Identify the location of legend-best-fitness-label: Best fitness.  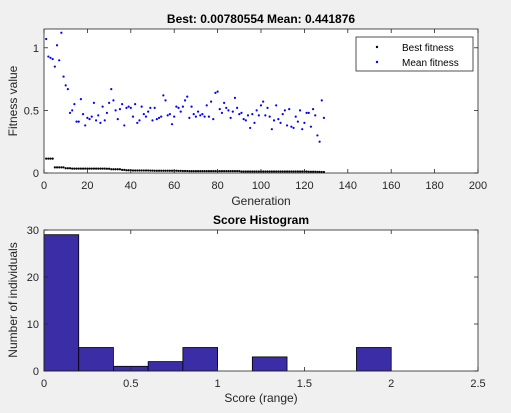
(428, 48).